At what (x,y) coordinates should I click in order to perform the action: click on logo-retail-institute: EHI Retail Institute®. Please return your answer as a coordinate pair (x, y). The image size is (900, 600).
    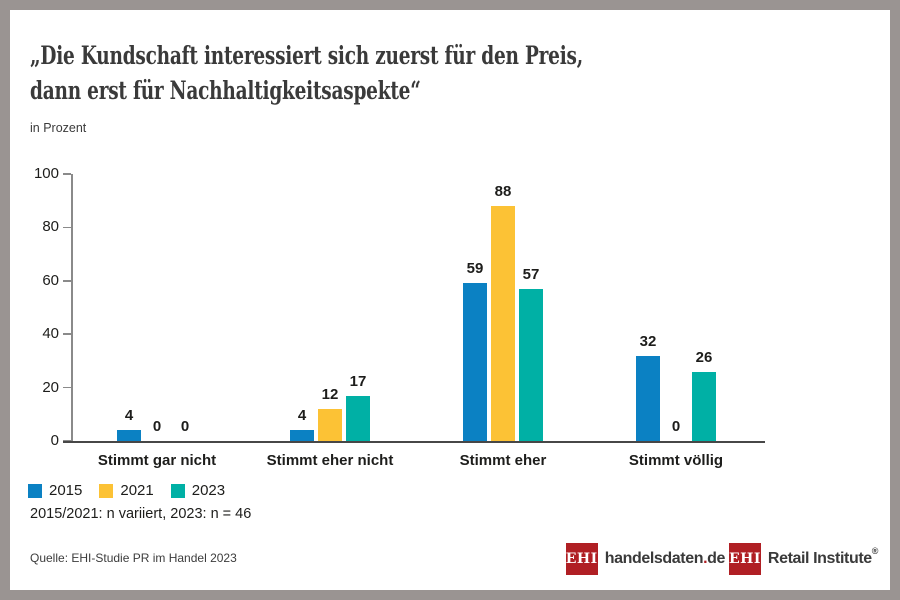
    Looking at the image, I should click on (803, 559).